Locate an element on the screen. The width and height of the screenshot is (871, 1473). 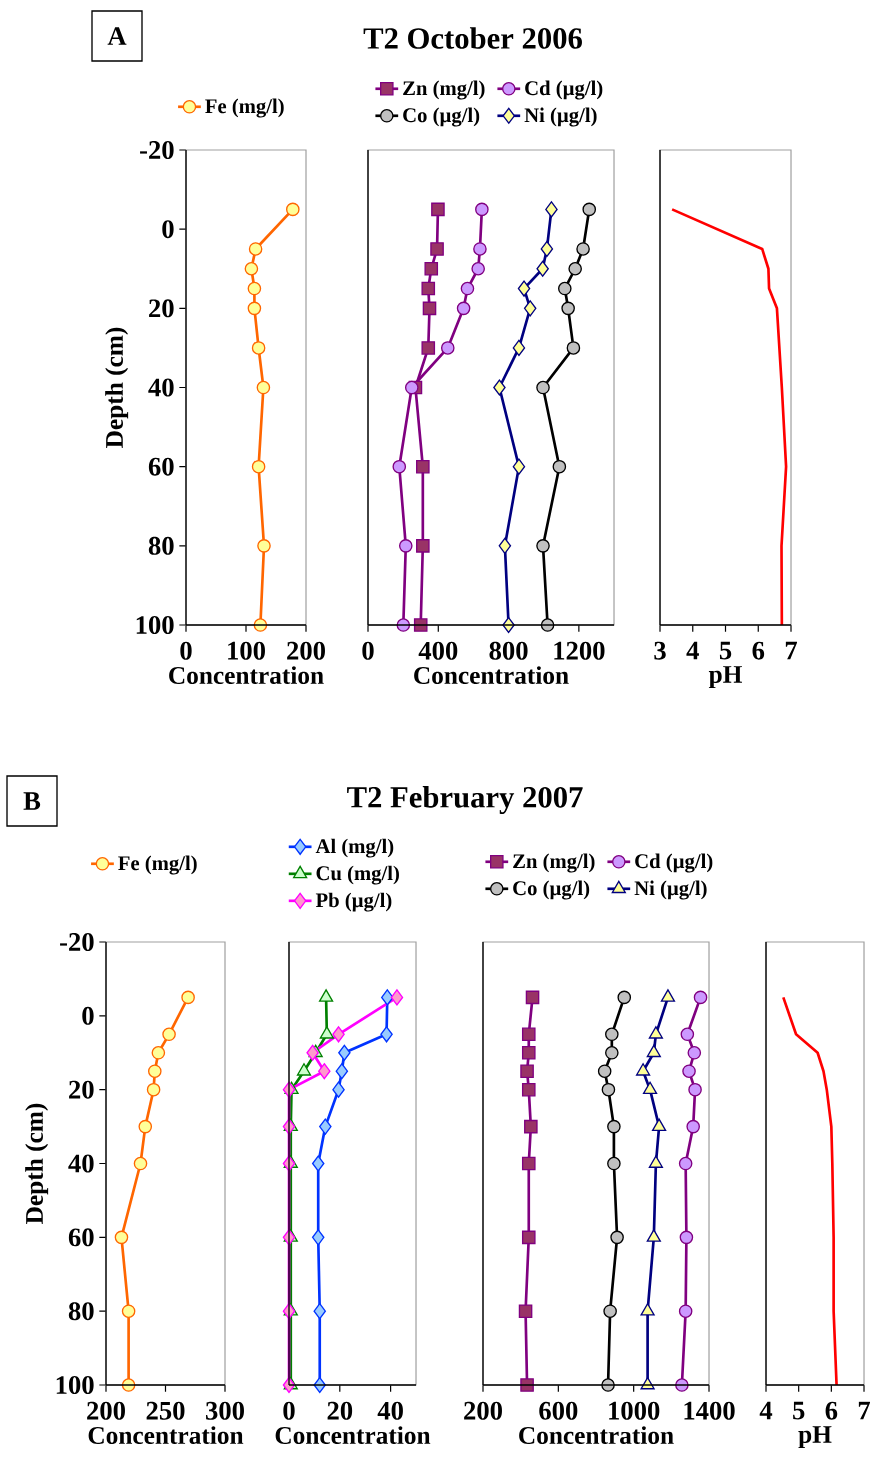
legend-label: Cu (mg/l) is located at coordinates (357, 875).